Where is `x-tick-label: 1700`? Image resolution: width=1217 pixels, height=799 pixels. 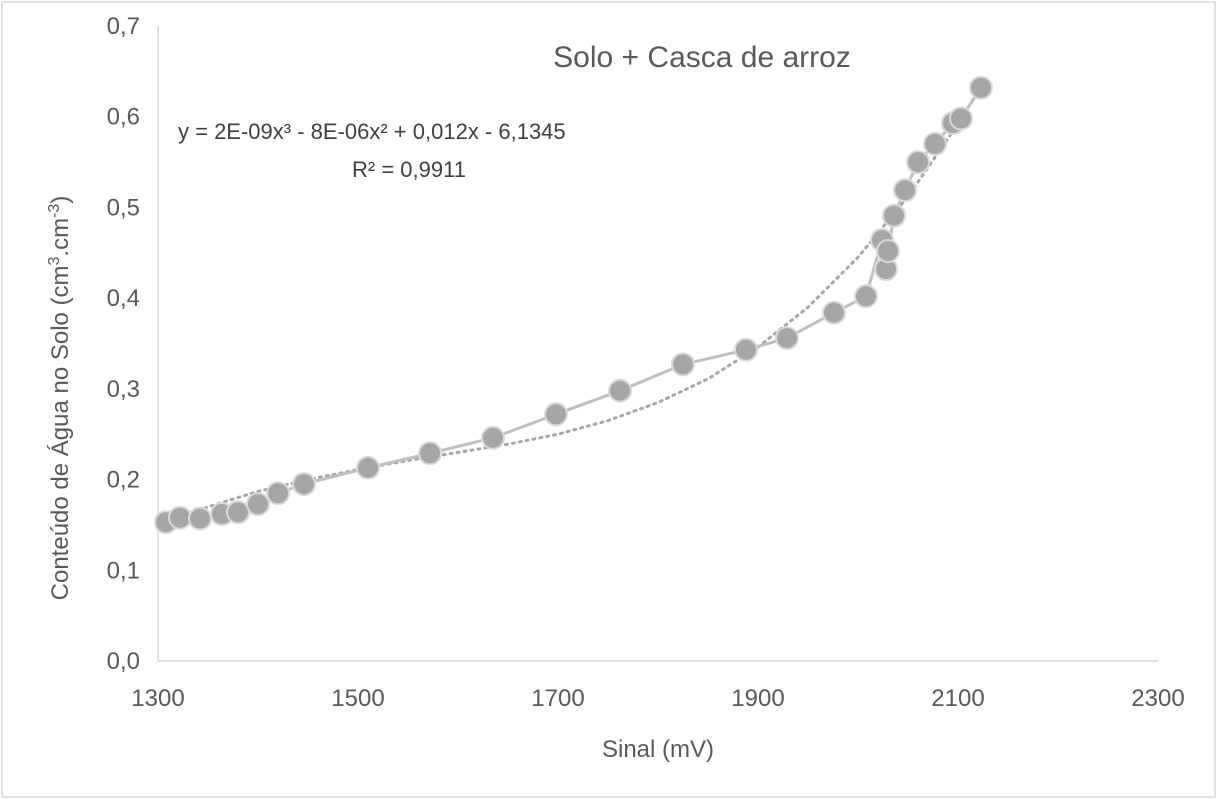 x-tick-label: 1700 is located at coordinates (557, 698).